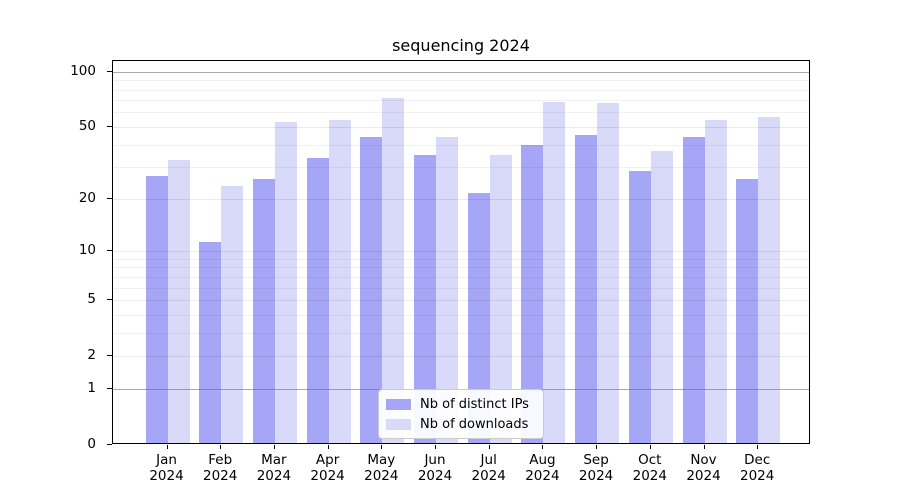 Image resolution: width=900 pixels, height=500 pixels. I want to click on x-tick-label-oct: Oct 2024, so click(649, 468).